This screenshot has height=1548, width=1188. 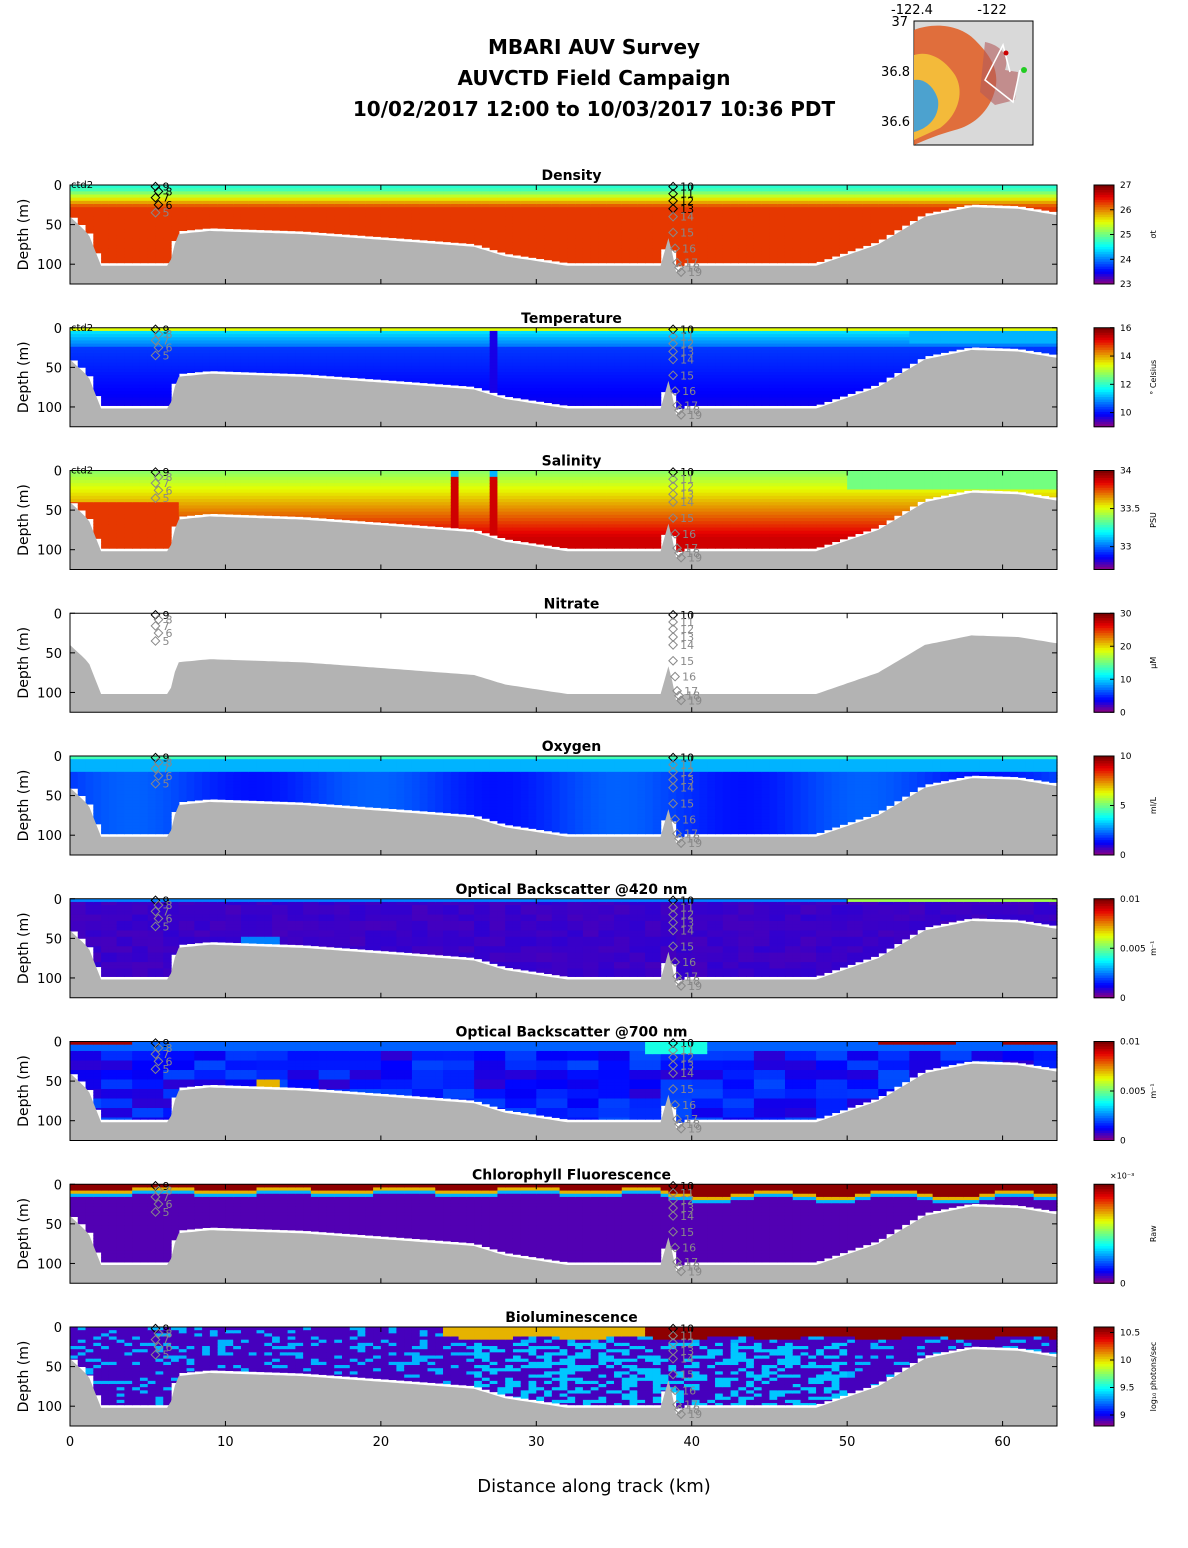 What do you see at coordinates (82, 328) in the screenshot?
I see `profile-label: ctd2` at bounding box center [82, 328].